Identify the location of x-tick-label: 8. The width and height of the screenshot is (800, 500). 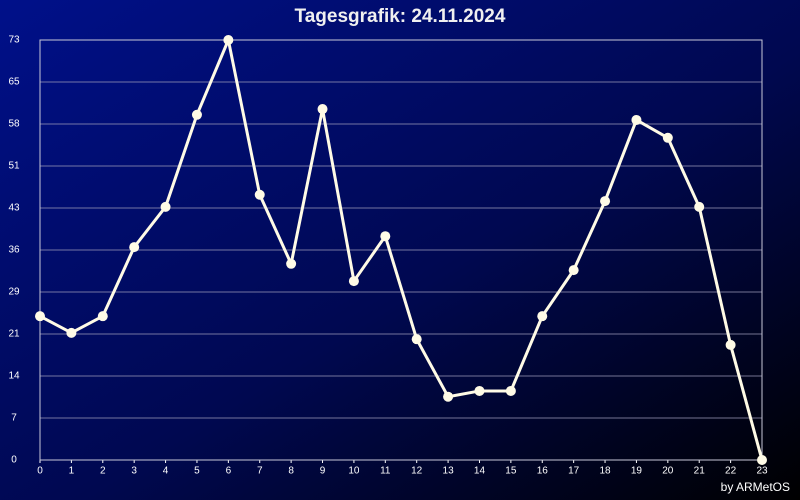
(291, 471).